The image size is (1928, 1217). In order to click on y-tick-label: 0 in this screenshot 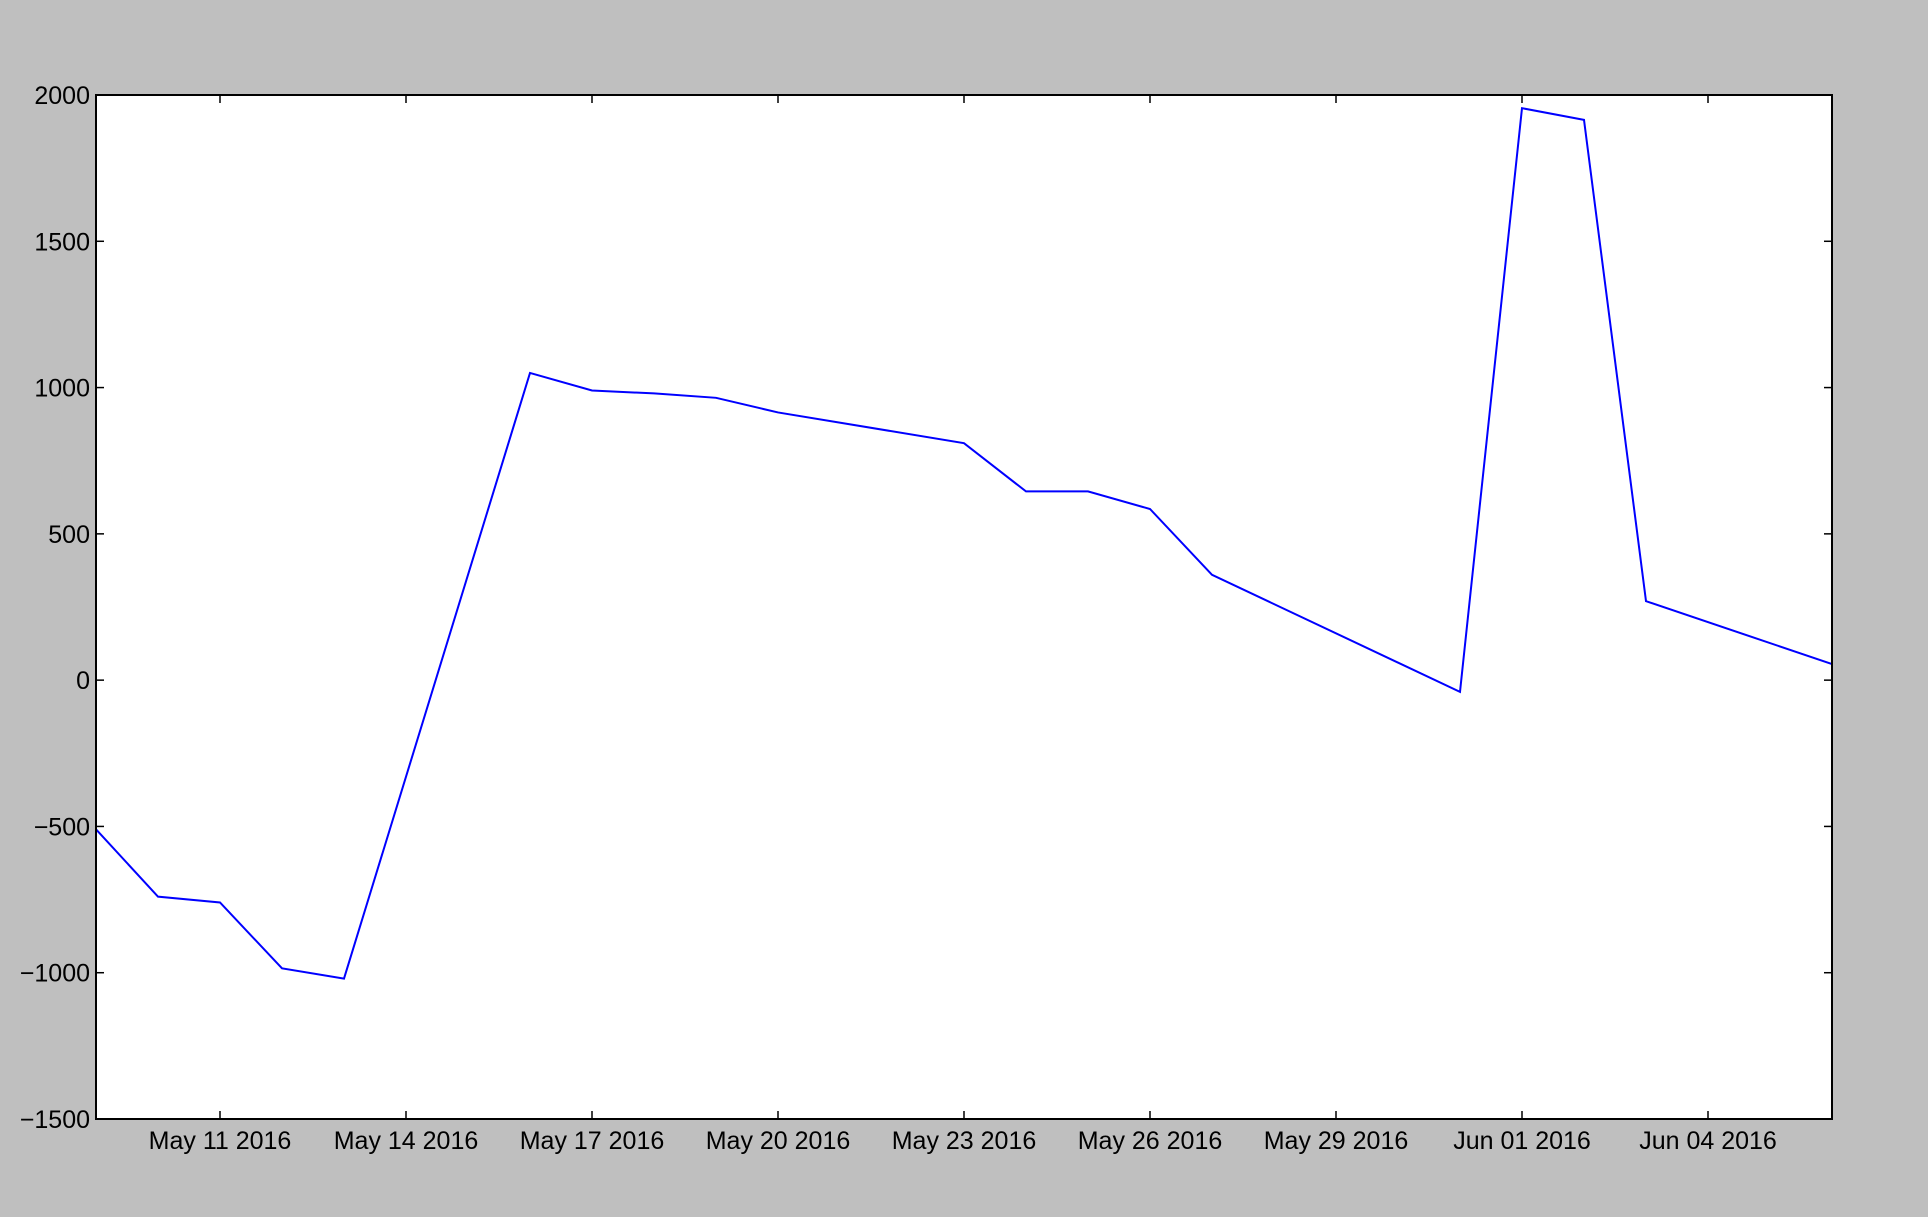, I will do `click(83, 681)`.